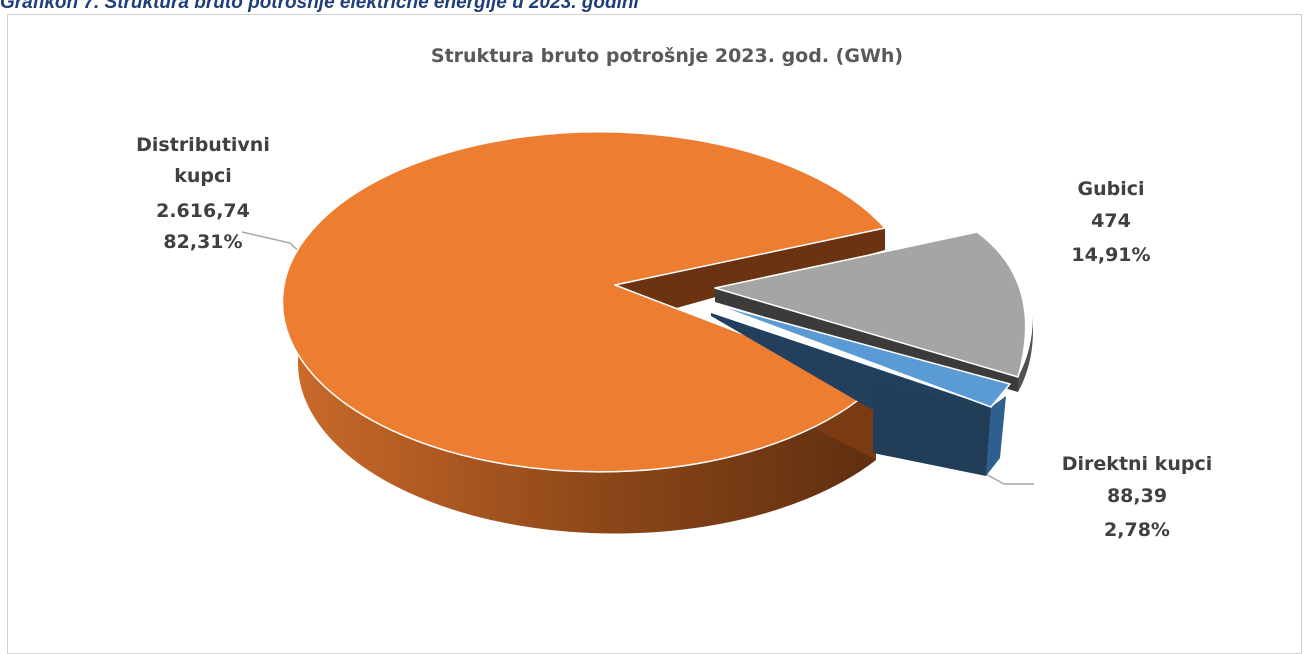 This screenshot has width=1307, height=654. I want to click on label-value: 474, so click(1111, 221).